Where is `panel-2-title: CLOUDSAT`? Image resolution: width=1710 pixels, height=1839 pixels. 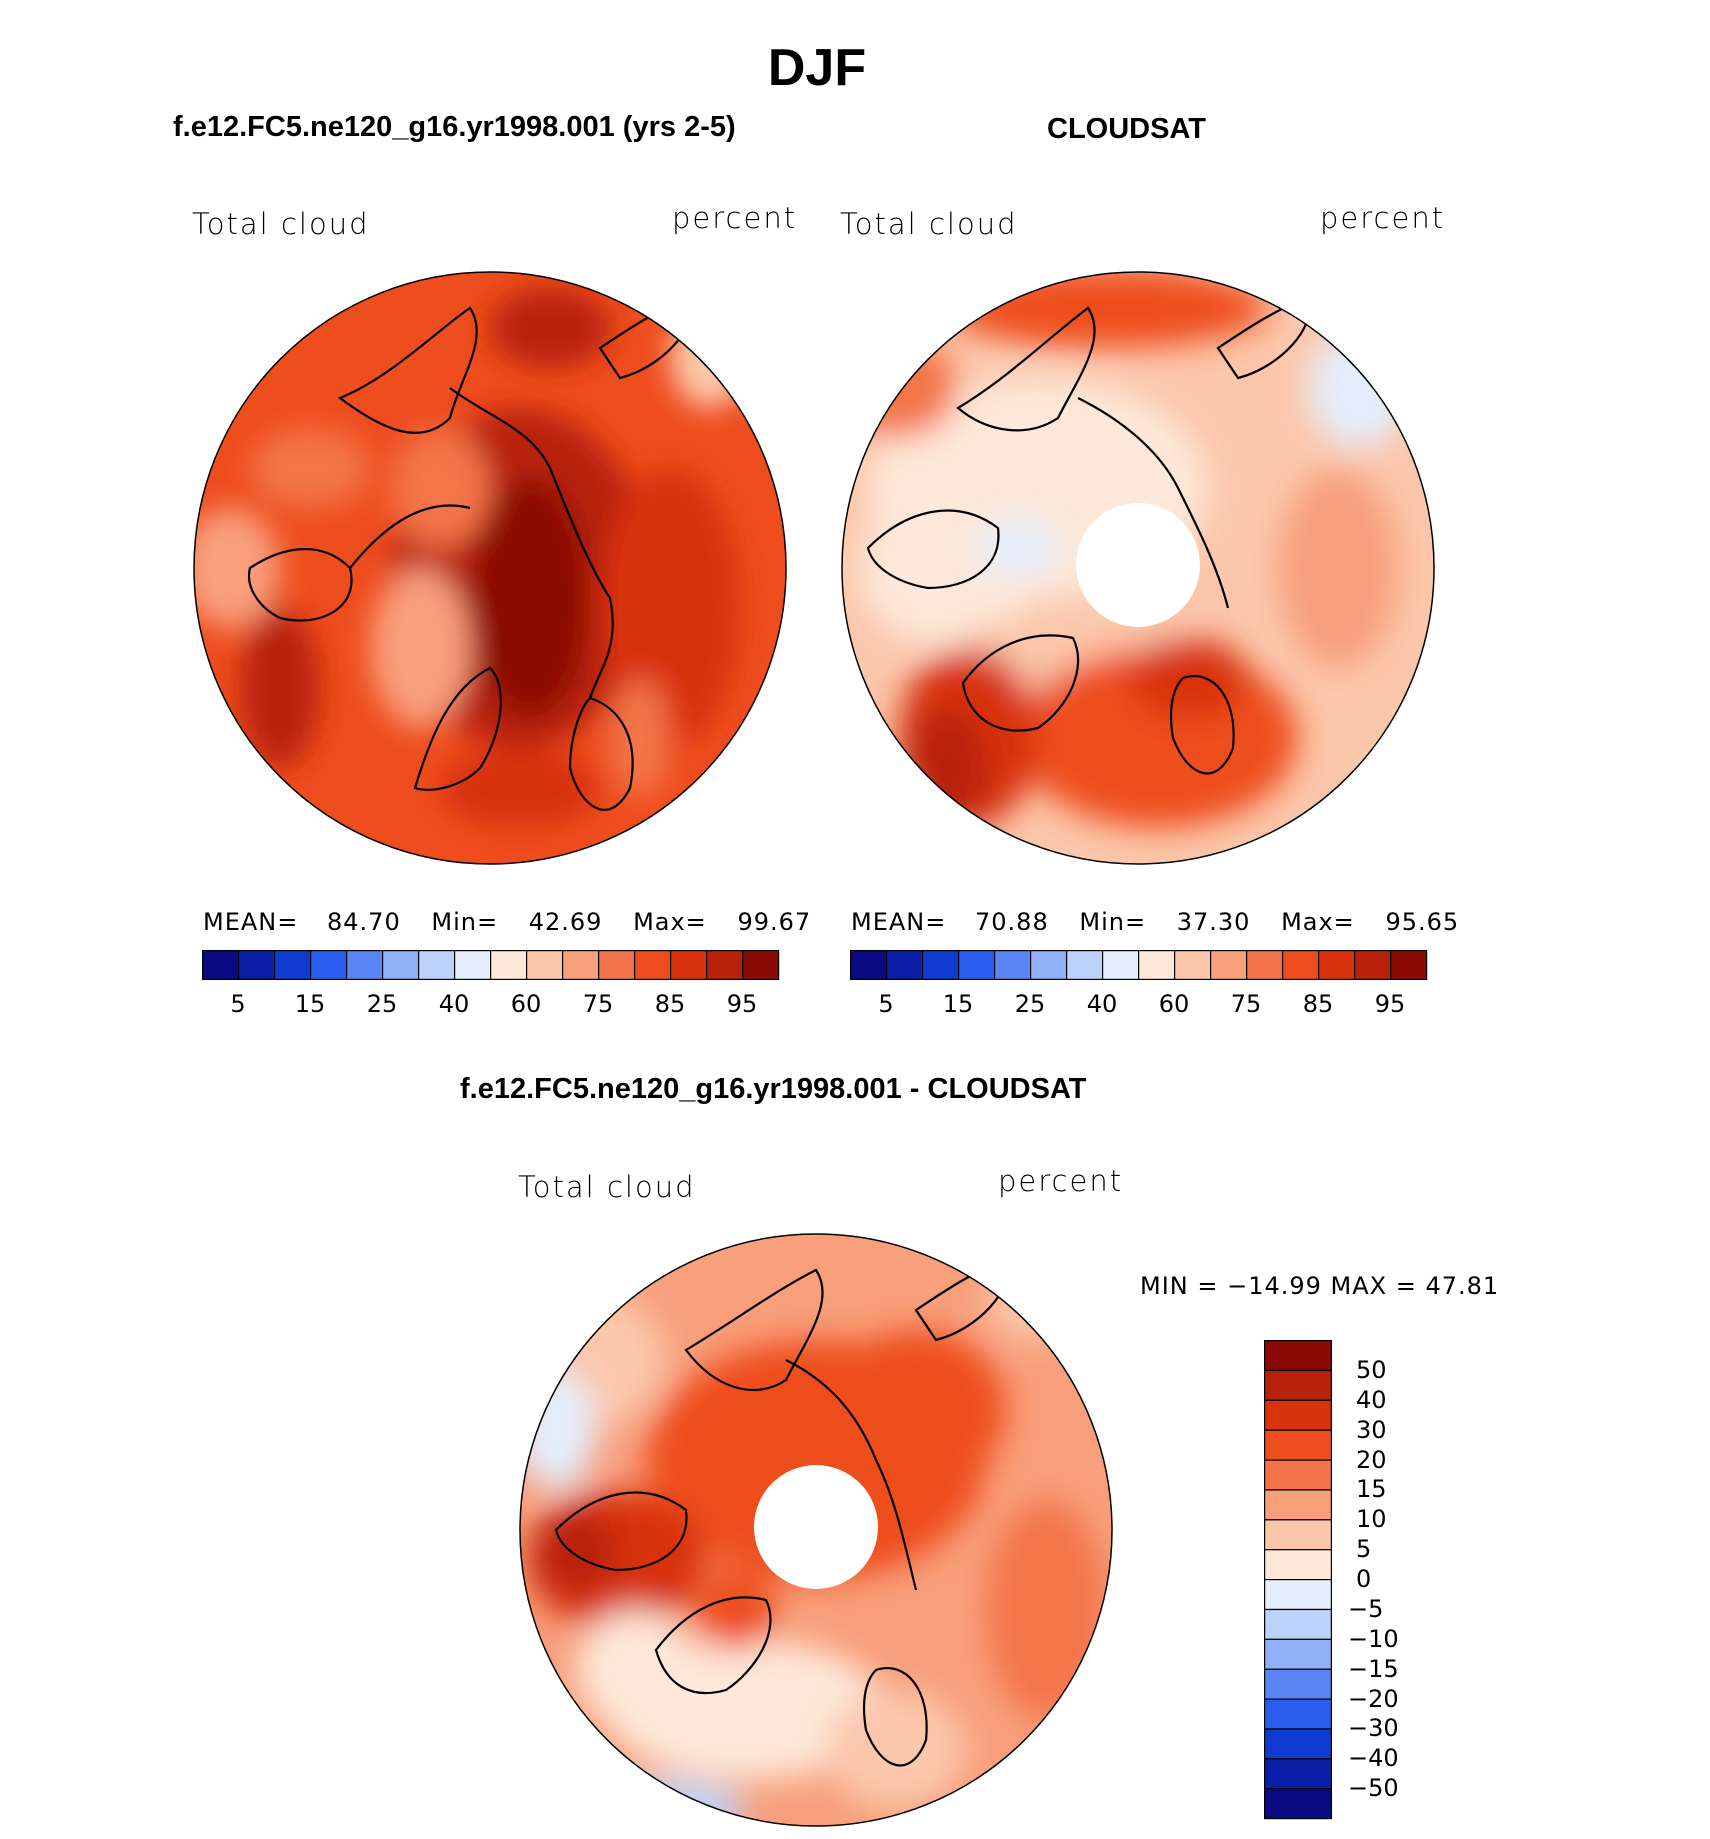
panel-2-title: CLOUDSAT is located at coordinates (1126, 129).